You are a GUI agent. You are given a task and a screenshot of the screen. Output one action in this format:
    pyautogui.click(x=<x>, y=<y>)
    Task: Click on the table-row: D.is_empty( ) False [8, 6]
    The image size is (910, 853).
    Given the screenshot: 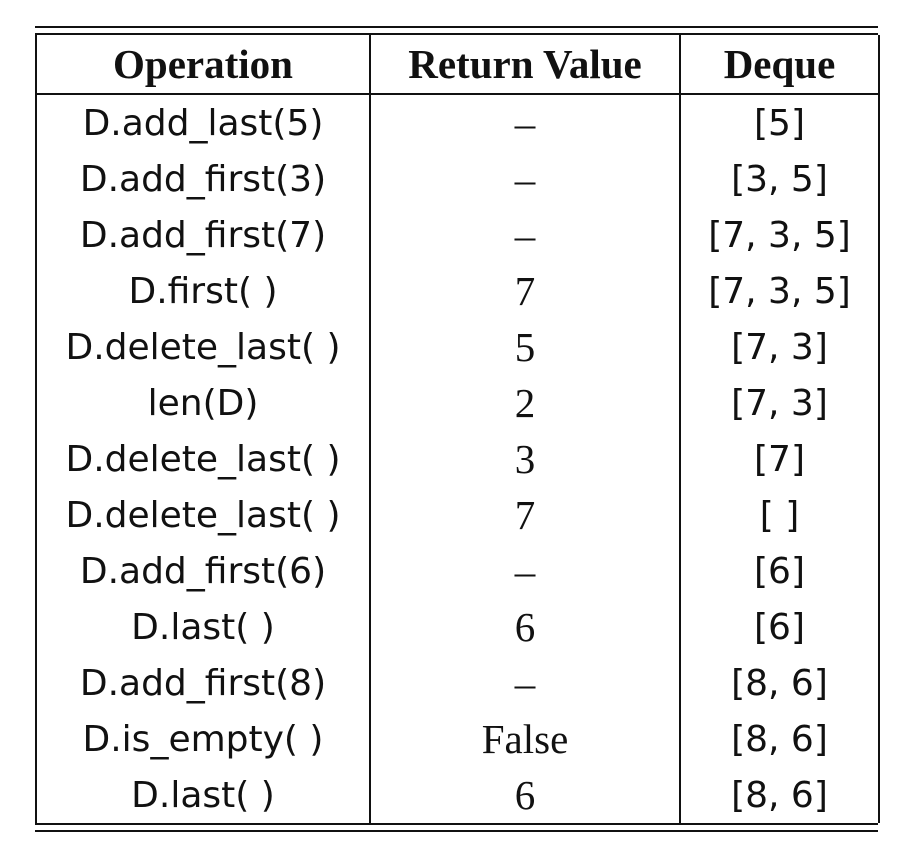 What is the action you would take?
    pyautogui.click(x=457, y=739)
    